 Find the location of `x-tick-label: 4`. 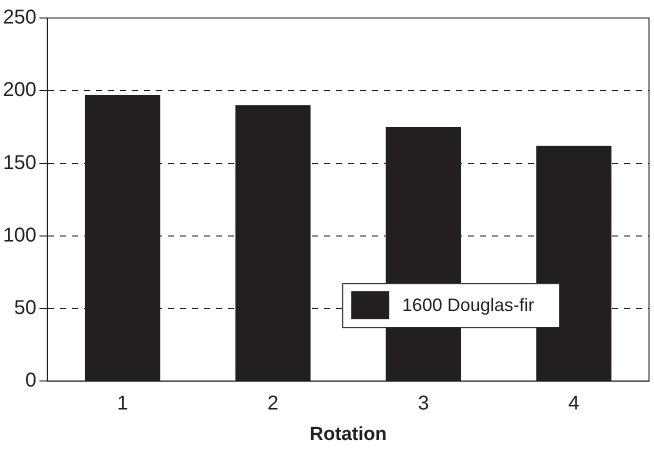

x-tick-label: 4 is located at coordinates (574, 403).